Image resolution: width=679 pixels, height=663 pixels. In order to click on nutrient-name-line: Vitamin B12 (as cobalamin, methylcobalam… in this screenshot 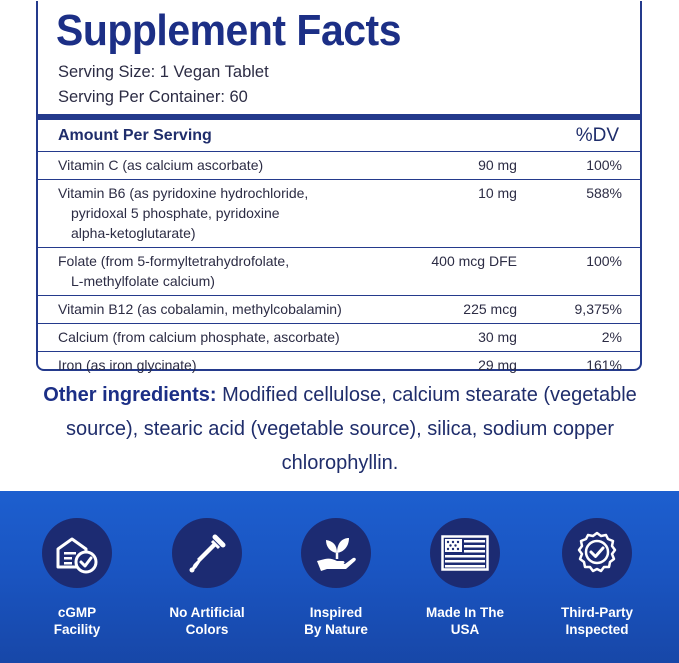, I will do `click(200, 309)`.